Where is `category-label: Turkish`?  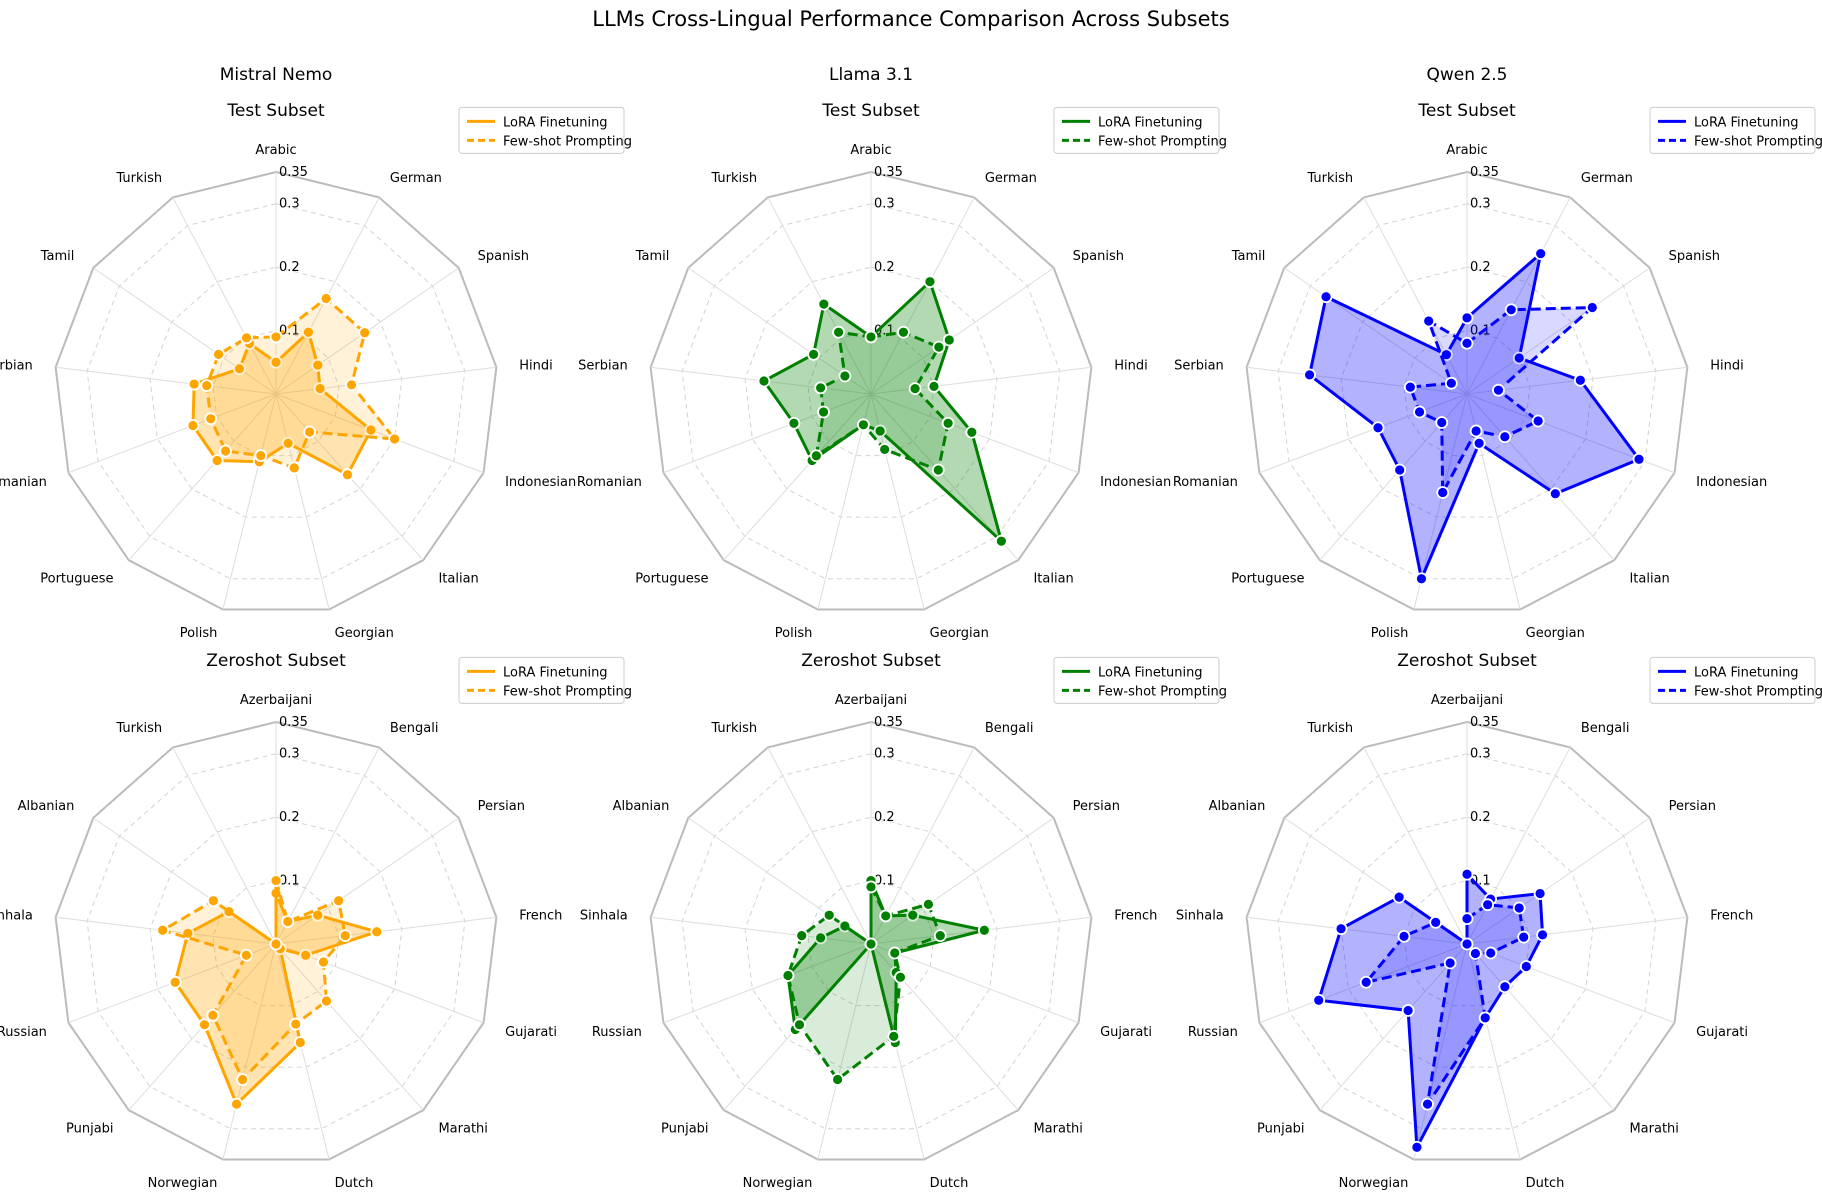 category-label: Turkish is located at coordinates (138, 178).